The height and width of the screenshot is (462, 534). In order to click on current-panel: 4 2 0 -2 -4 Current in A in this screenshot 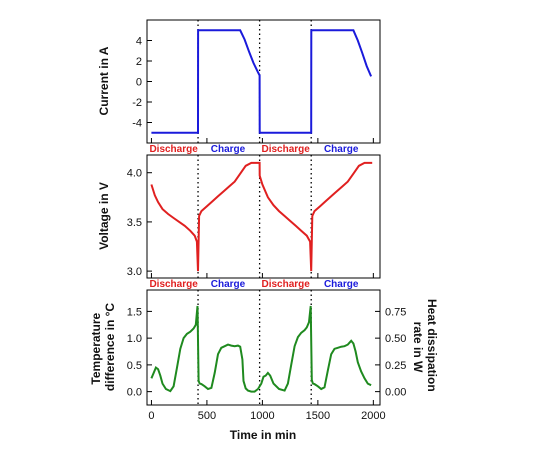, I will do `click(239, 81)`.